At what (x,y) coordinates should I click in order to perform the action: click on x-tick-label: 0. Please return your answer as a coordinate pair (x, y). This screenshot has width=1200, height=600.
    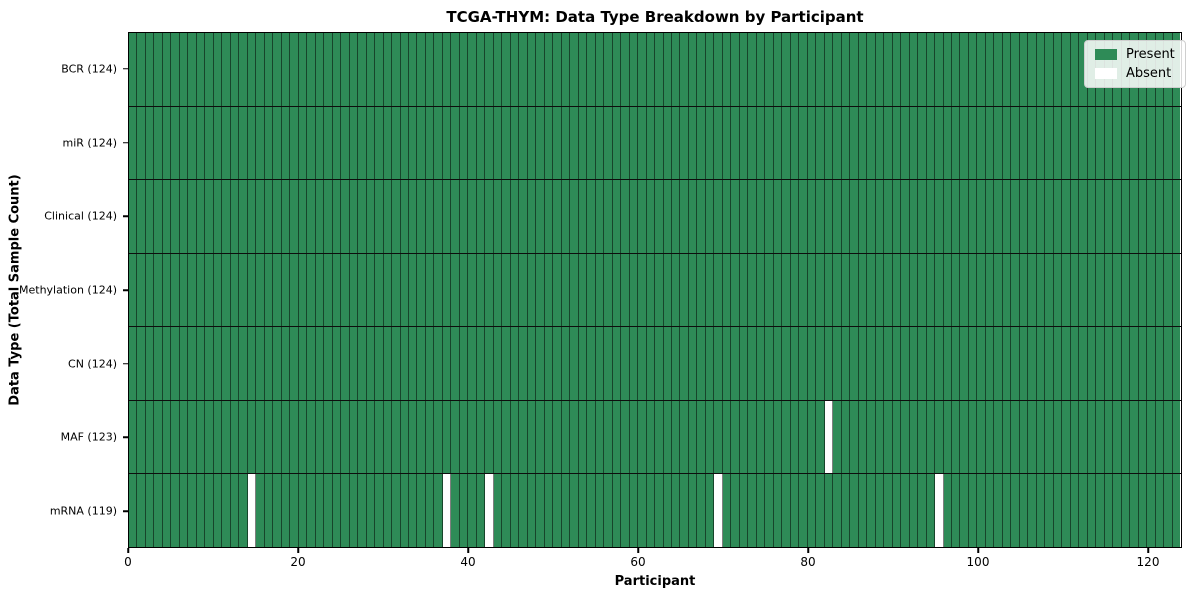
    Looking at the image, I should click on (128, 562).